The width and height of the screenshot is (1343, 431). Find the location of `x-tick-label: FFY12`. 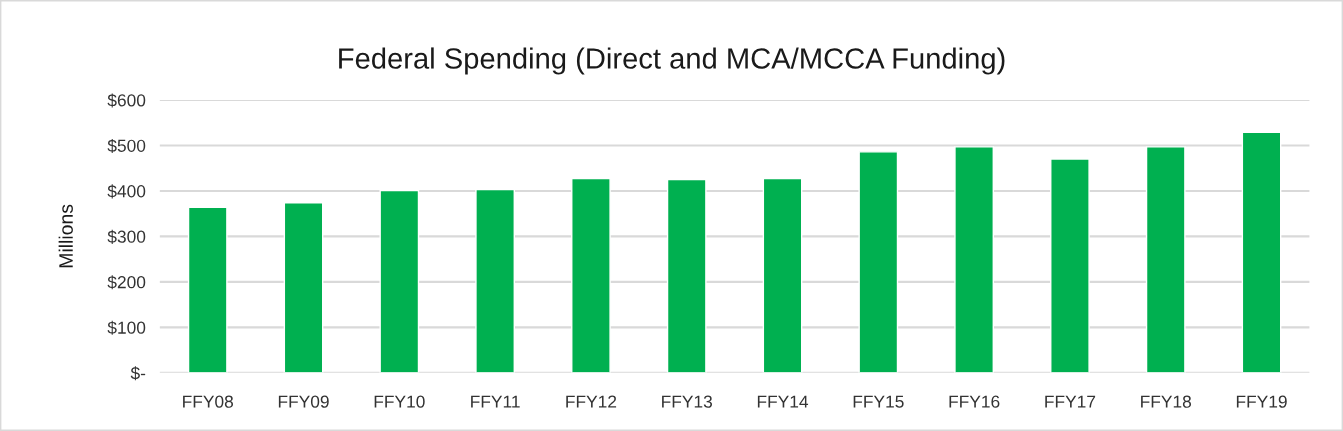

x-tick-label: FFY12 is located at coordinates (591, 401).